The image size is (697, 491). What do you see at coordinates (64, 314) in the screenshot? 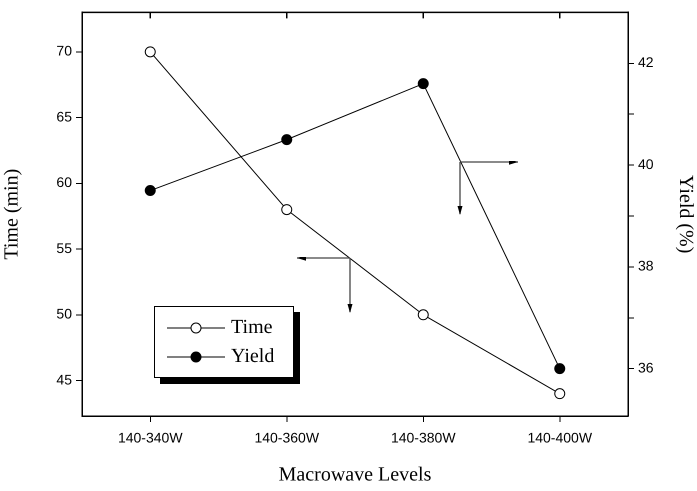
I see `y-tick-label: 50` at bounding box center [64, 314].